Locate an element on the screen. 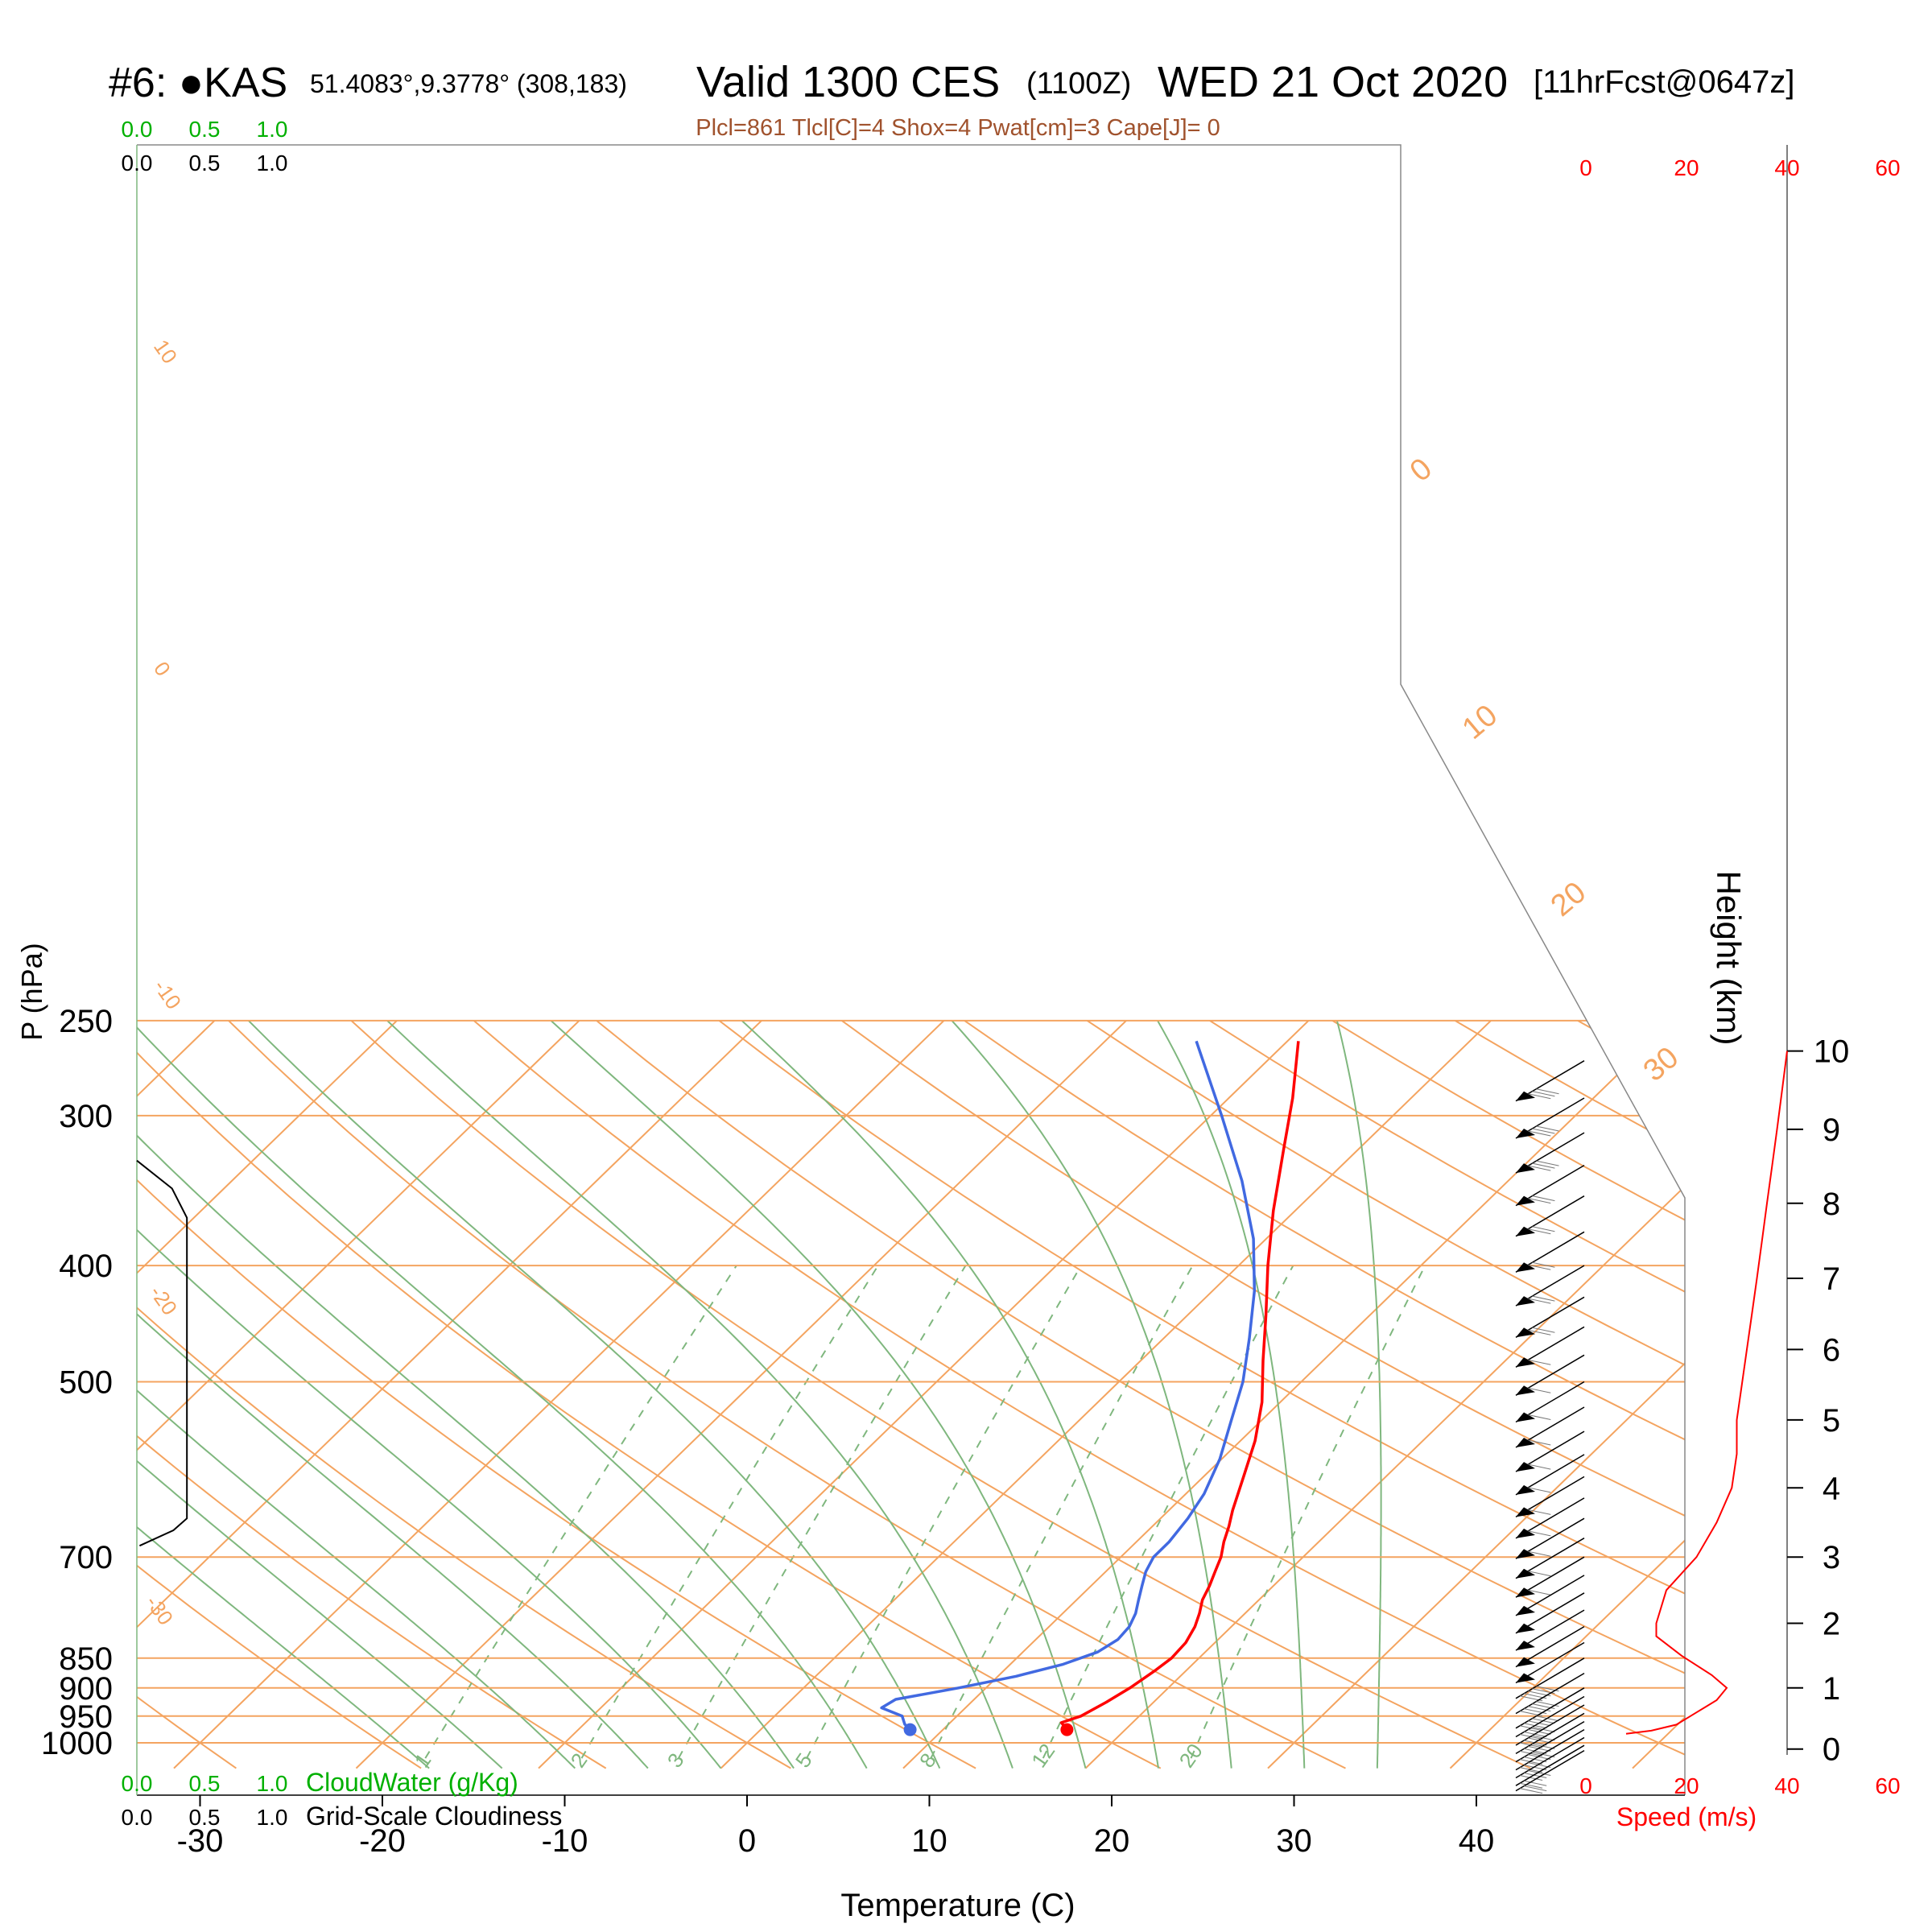  temperature-line is located at coordinates (1179, 1386).